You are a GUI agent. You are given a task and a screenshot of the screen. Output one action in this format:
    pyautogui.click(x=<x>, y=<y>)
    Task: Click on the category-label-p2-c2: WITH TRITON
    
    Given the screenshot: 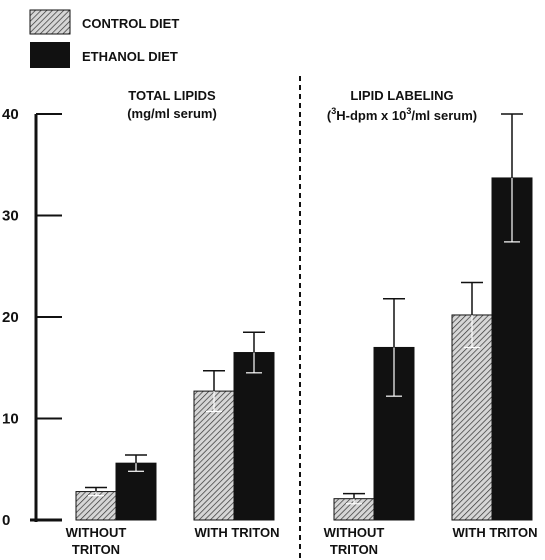 What is the action you would take?
    pyautogui.click(x=495, y=532)
    